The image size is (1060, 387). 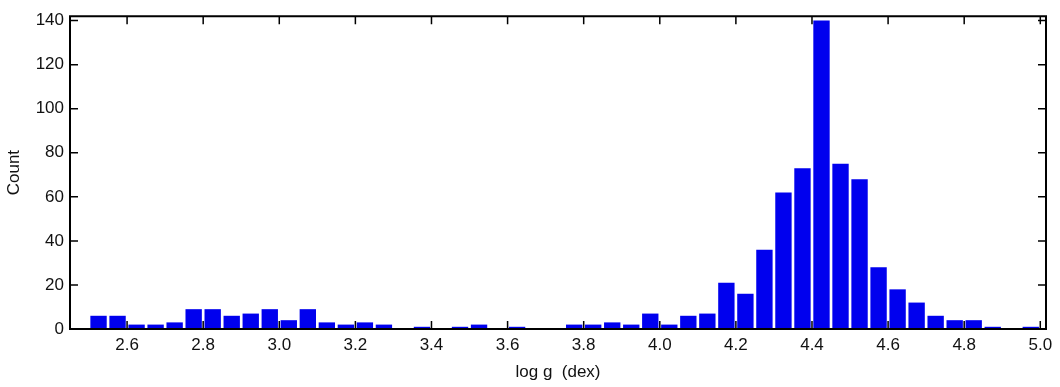 I want to click on y-axis-title: Count, so click(x=13, y=172).